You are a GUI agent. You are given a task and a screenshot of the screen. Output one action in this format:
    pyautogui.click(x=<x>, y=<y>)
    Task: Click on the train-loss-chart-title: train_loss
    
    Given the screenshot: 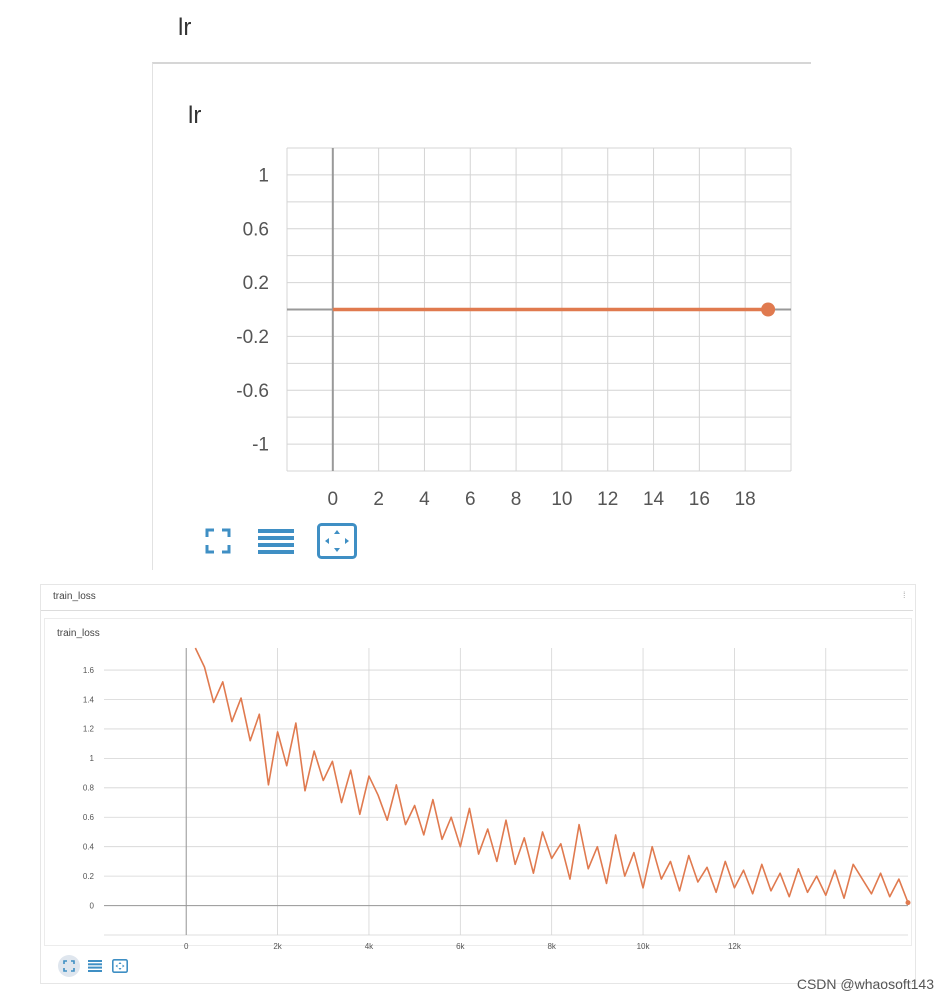 What is the action you would take?
    pyautogui.click(x=78, y=633)
    